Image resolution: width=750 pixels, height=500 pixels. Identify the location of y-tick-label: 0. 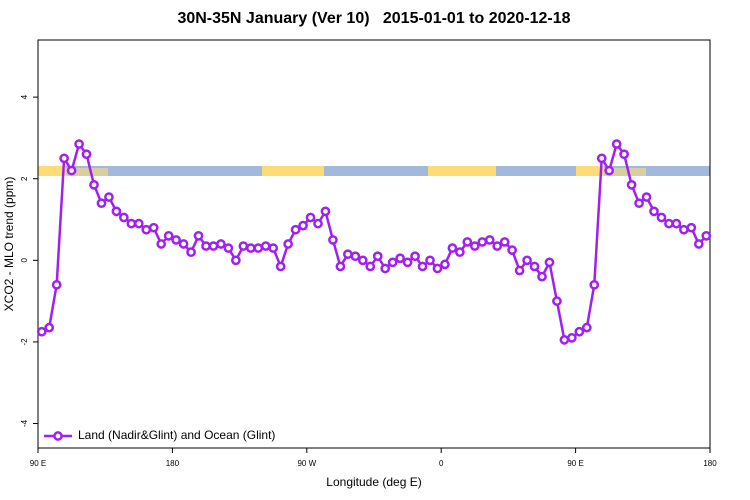
(24, 260).